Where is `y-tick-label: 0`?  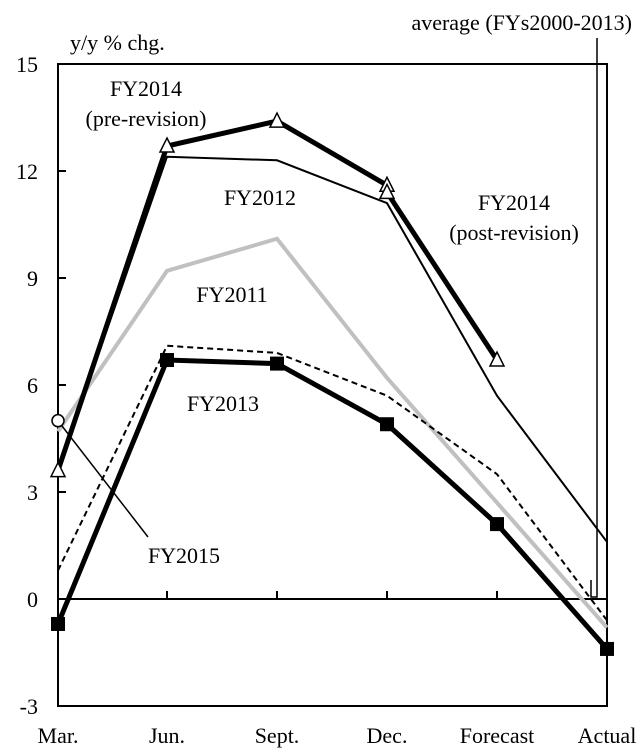 y-tick-label: 0 is located at coordinates (32, 599).